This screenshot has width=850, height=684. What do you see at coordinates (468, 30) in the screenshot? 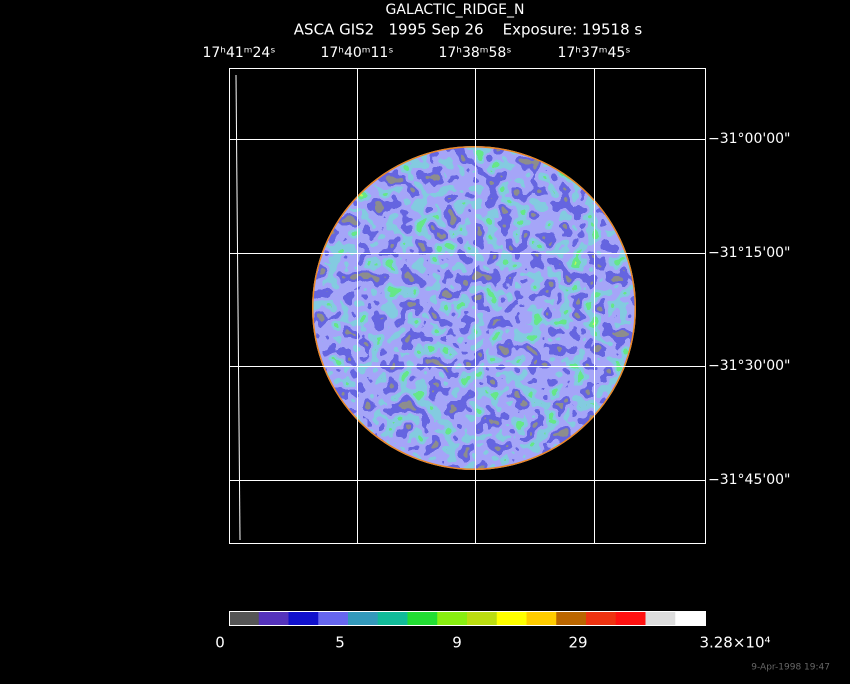
I see `subtitle: ASCA GIS2 1995 Sep 26 Exposure: 19518 s` at bounding box center [468, 30].